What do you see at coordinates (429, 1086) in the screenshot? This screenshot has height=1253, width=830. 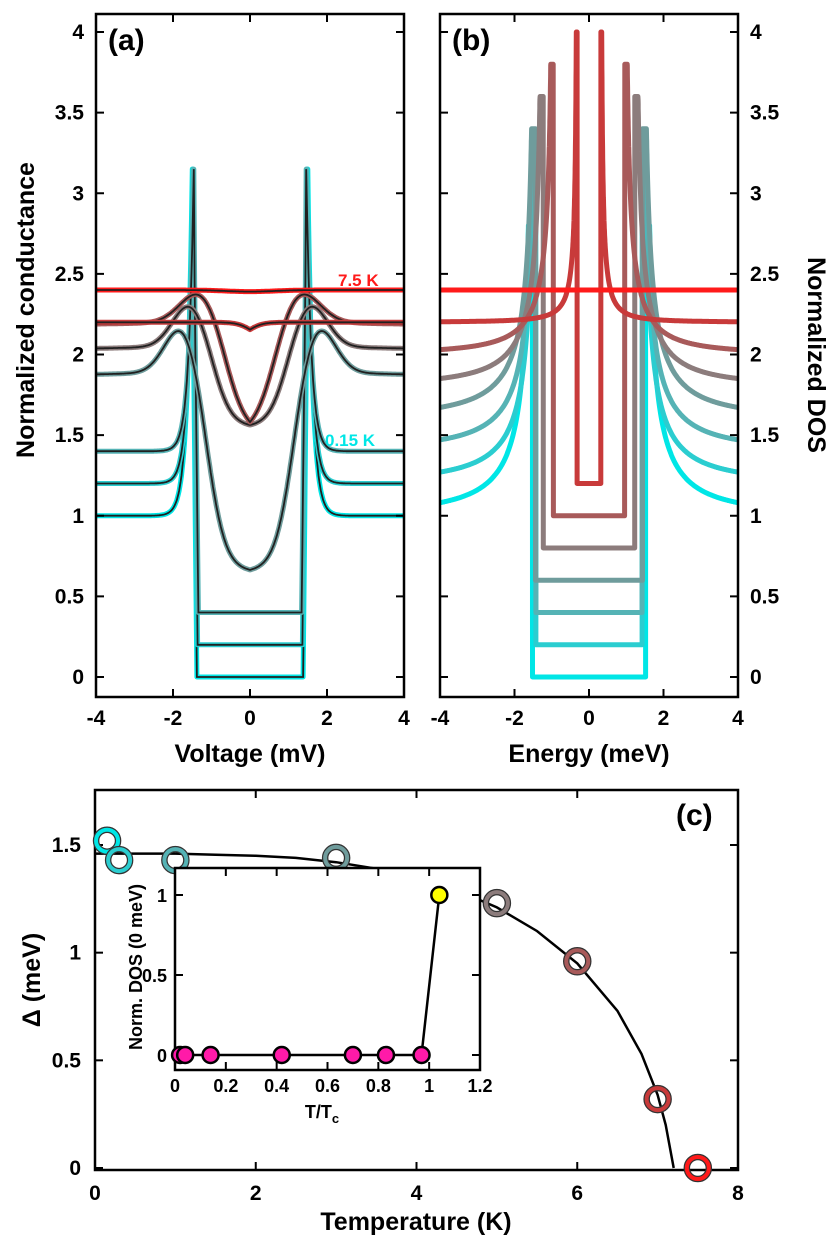 I see `xtick-label: 1` at bounding box center [429, 1086].